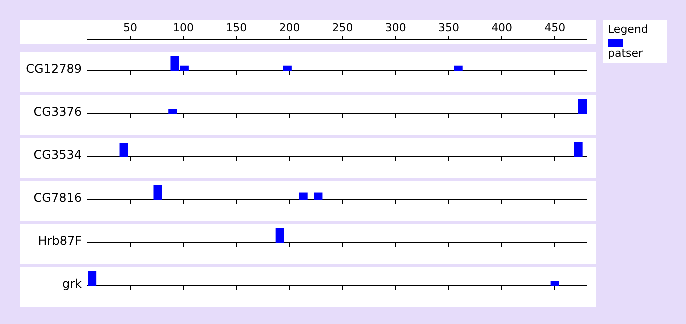 The image size is (686, 324). I want to click on x-tick-label: 100, so click(183, 27).